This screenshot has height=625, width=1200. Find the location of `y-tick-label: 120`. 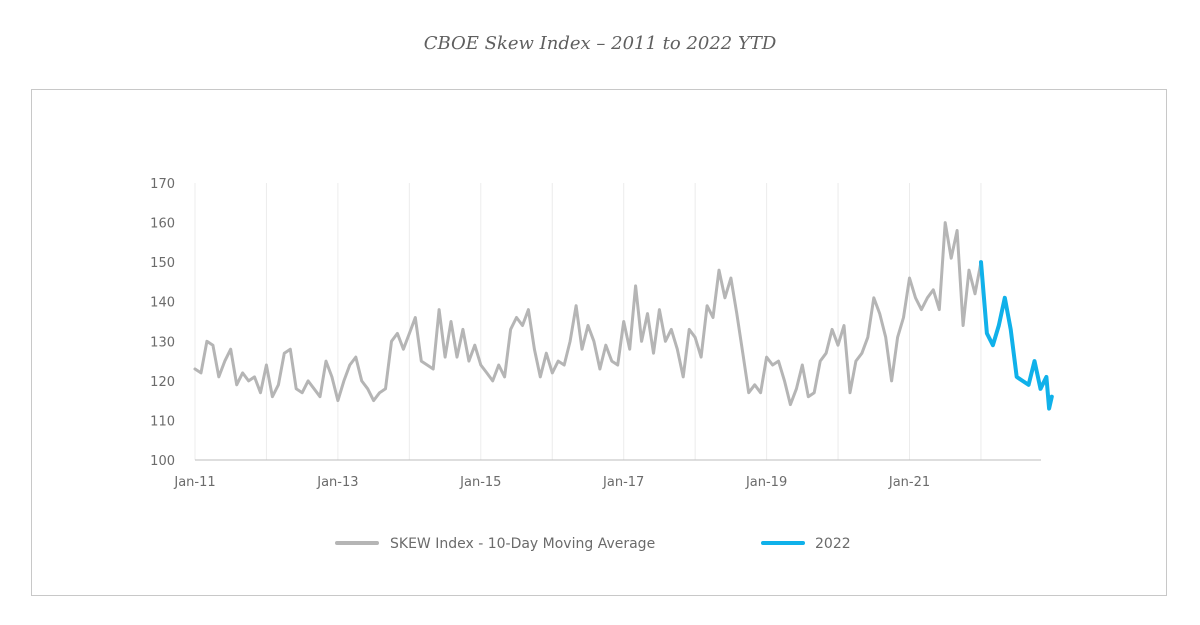

y-tick-label: 120 is located at coordinates (162, 382).